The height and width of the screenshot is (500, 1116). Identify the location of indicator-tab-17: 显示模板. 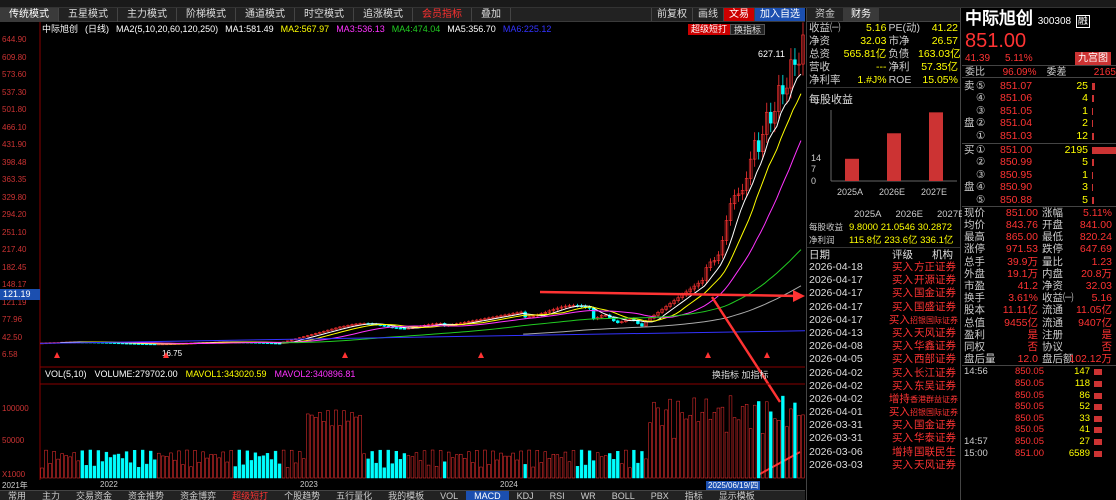
(736, 495).